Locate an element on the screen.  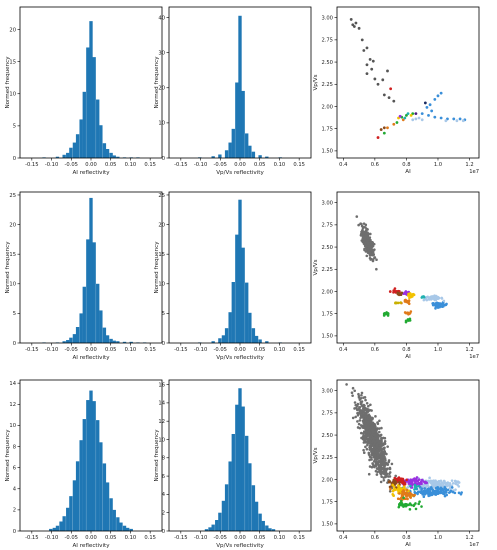
x-tick-label: -0.05 is located at coordinates (71, 538).